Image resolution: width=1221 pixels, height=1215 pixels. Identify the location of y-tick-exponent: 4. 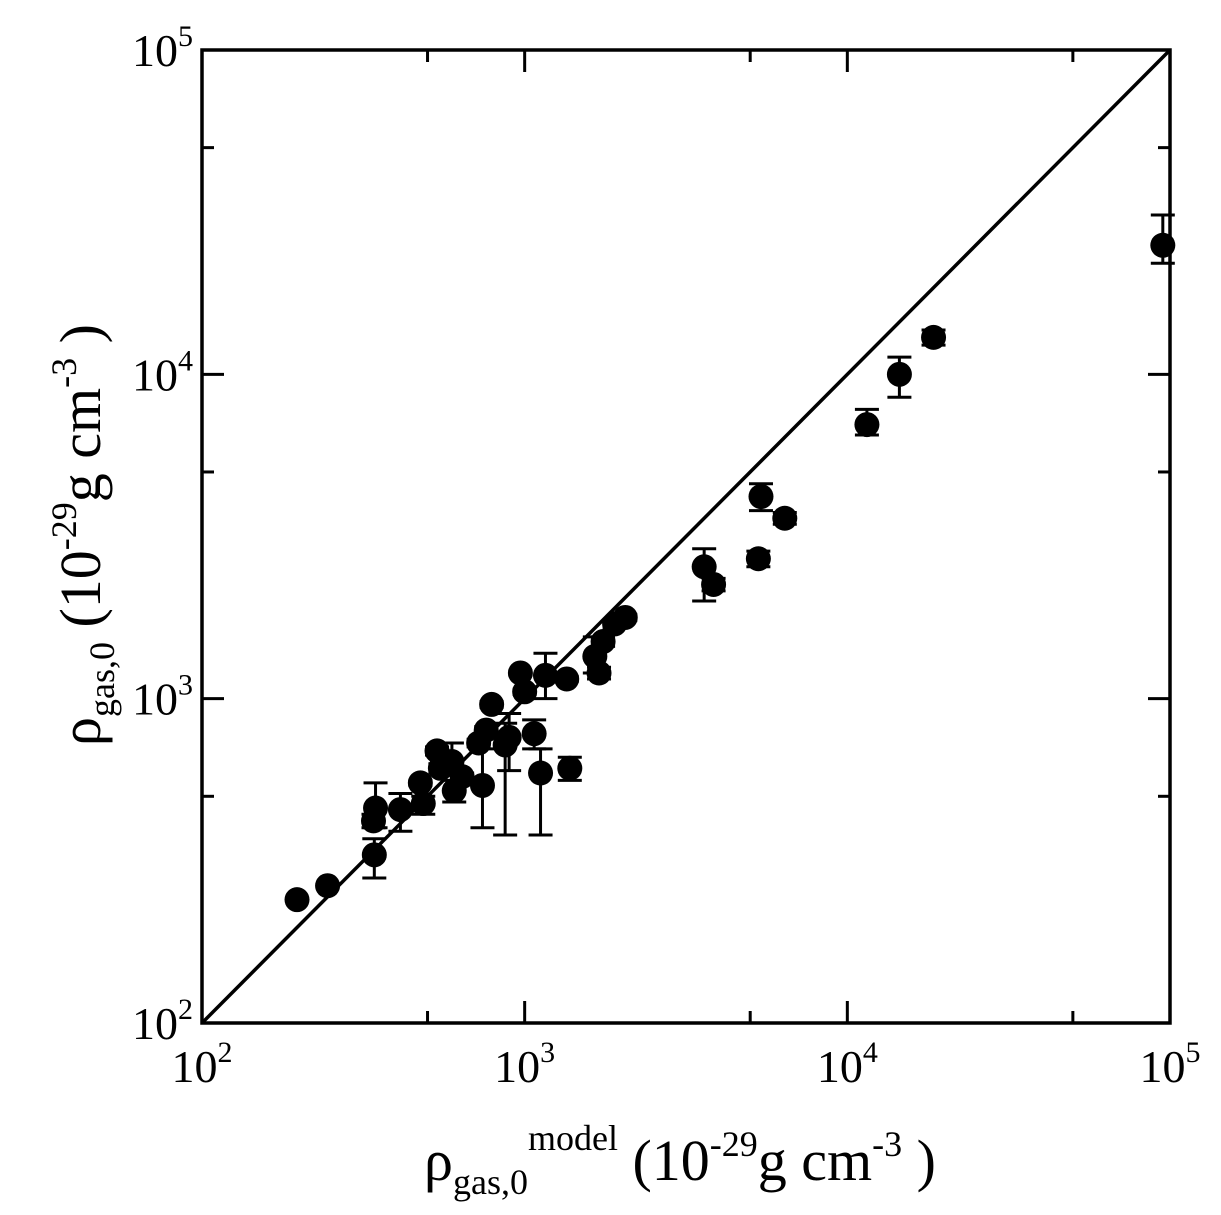
(185, 360).